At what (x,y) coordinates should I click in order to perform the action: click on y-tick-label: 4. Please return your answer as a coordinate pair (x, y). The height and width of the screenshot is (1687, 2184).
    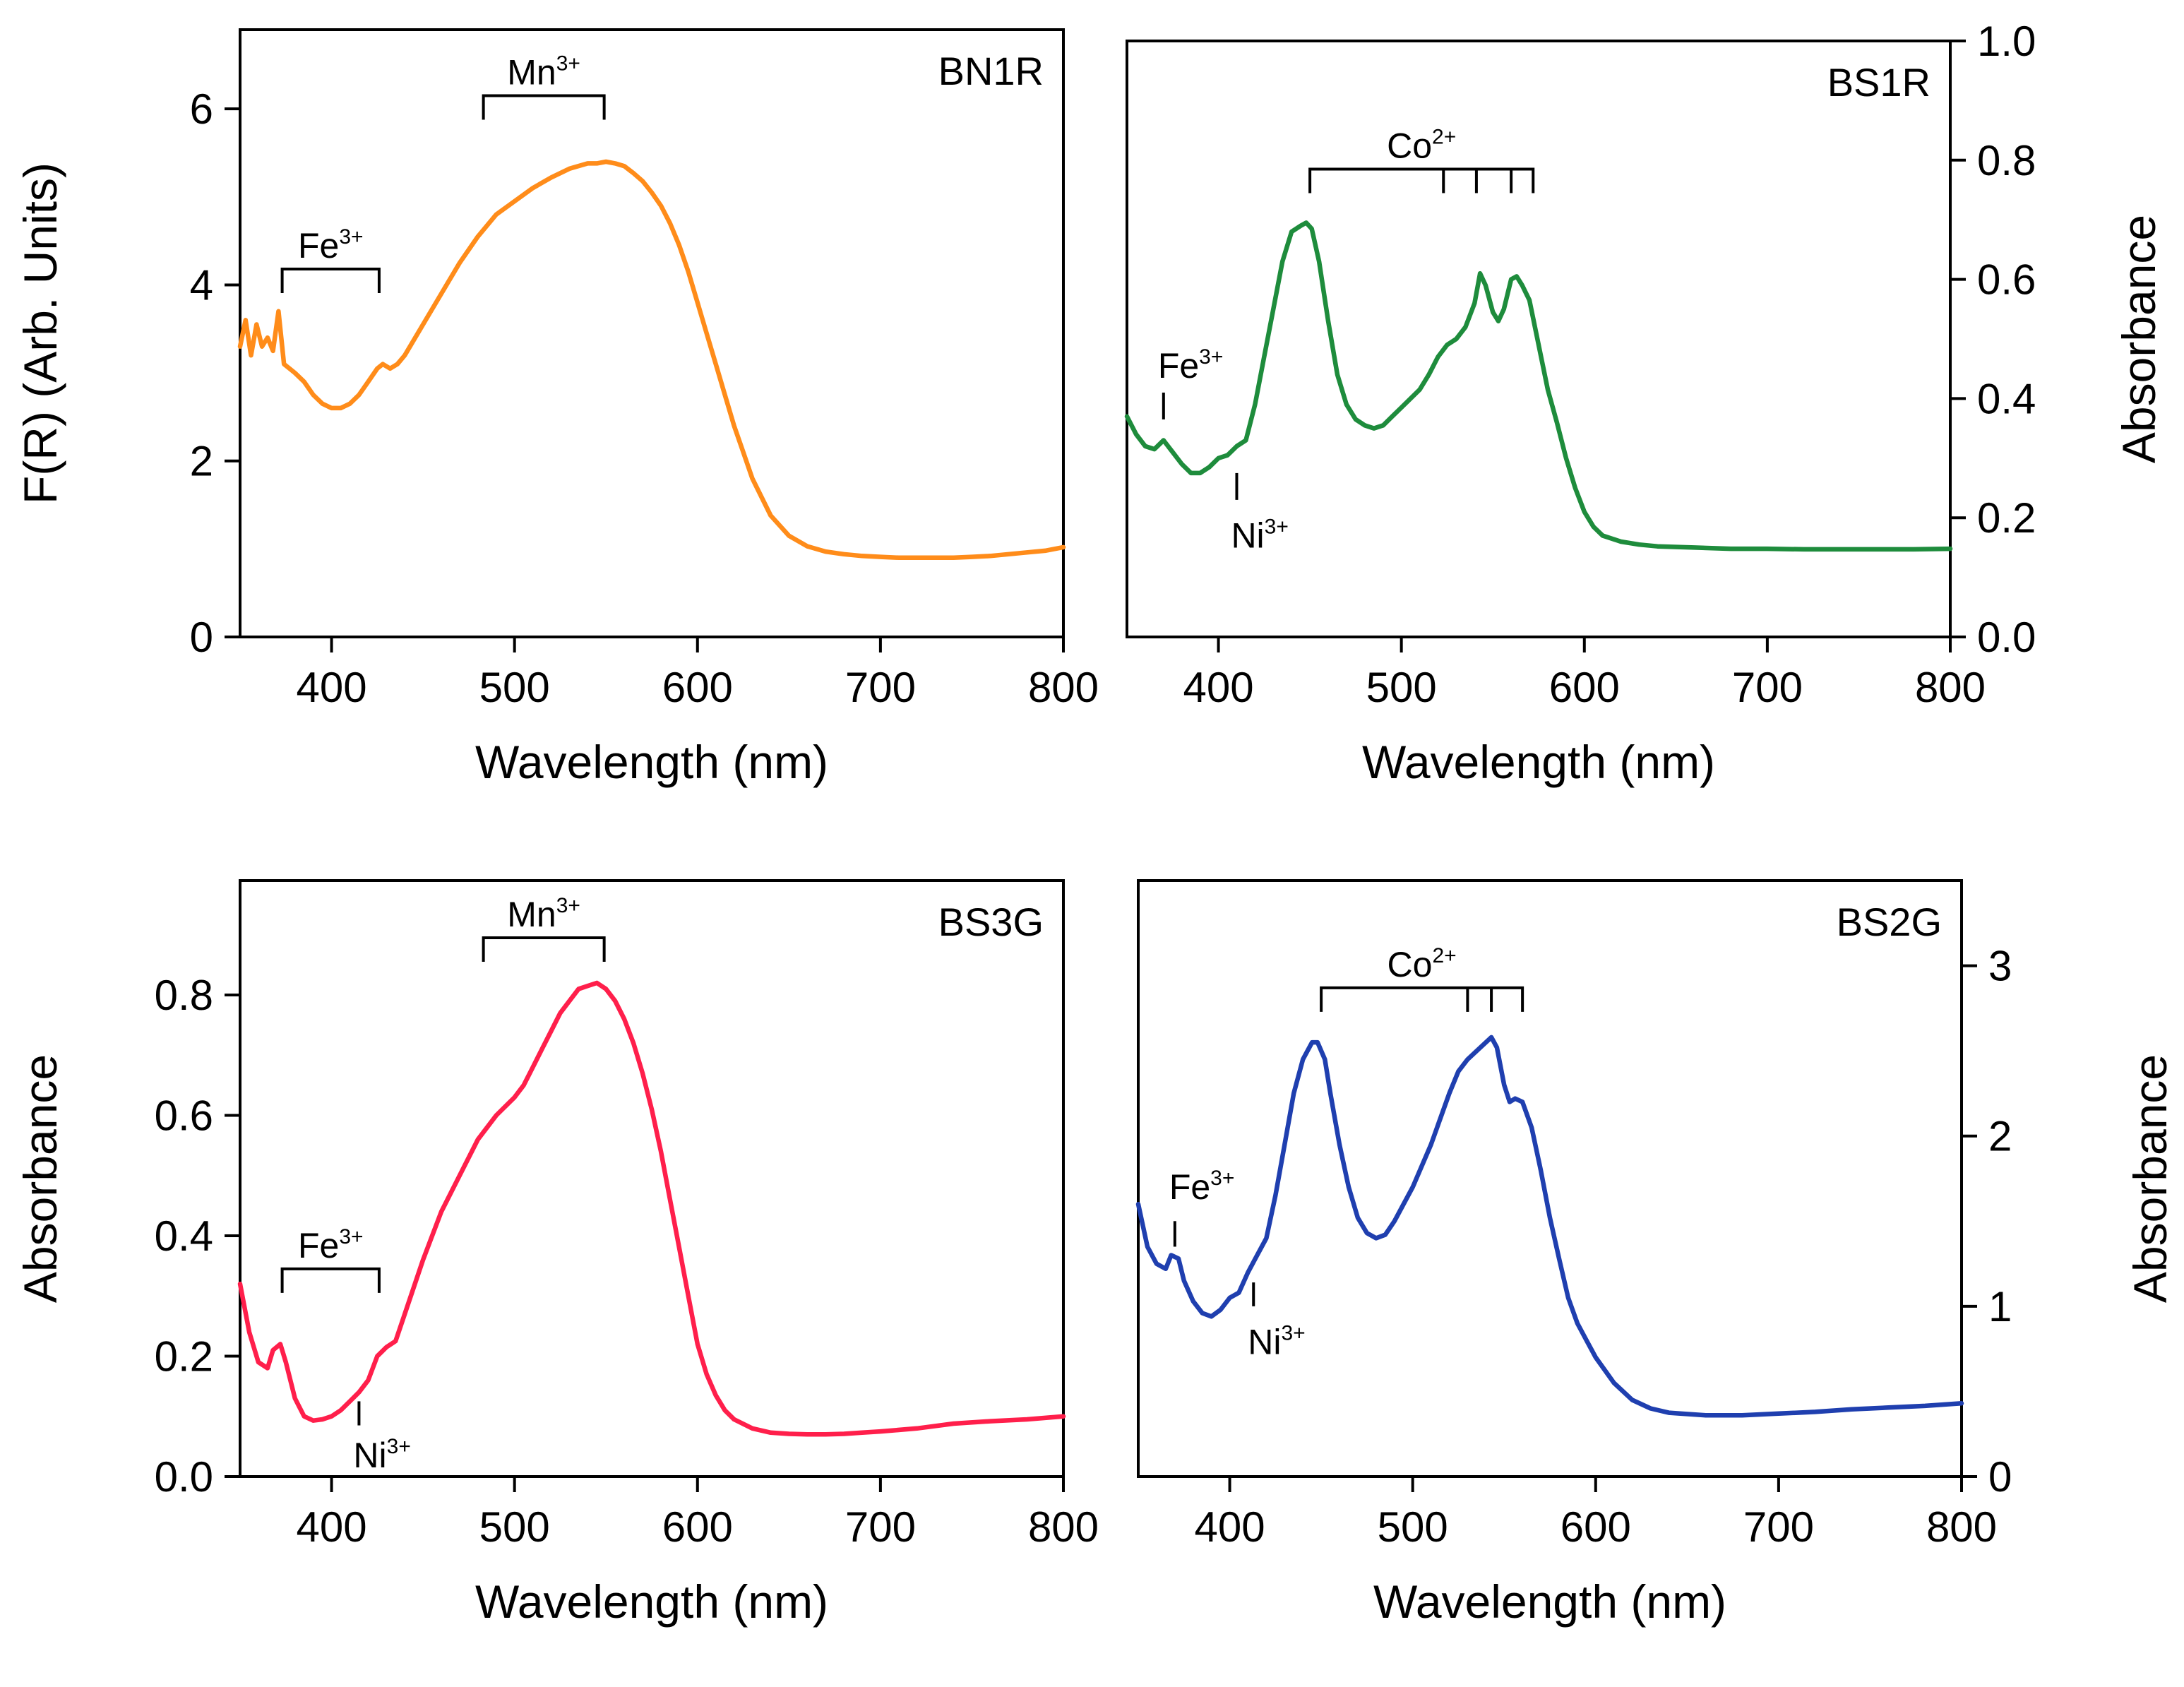
    Looking at the image, I should click on (201, 285).